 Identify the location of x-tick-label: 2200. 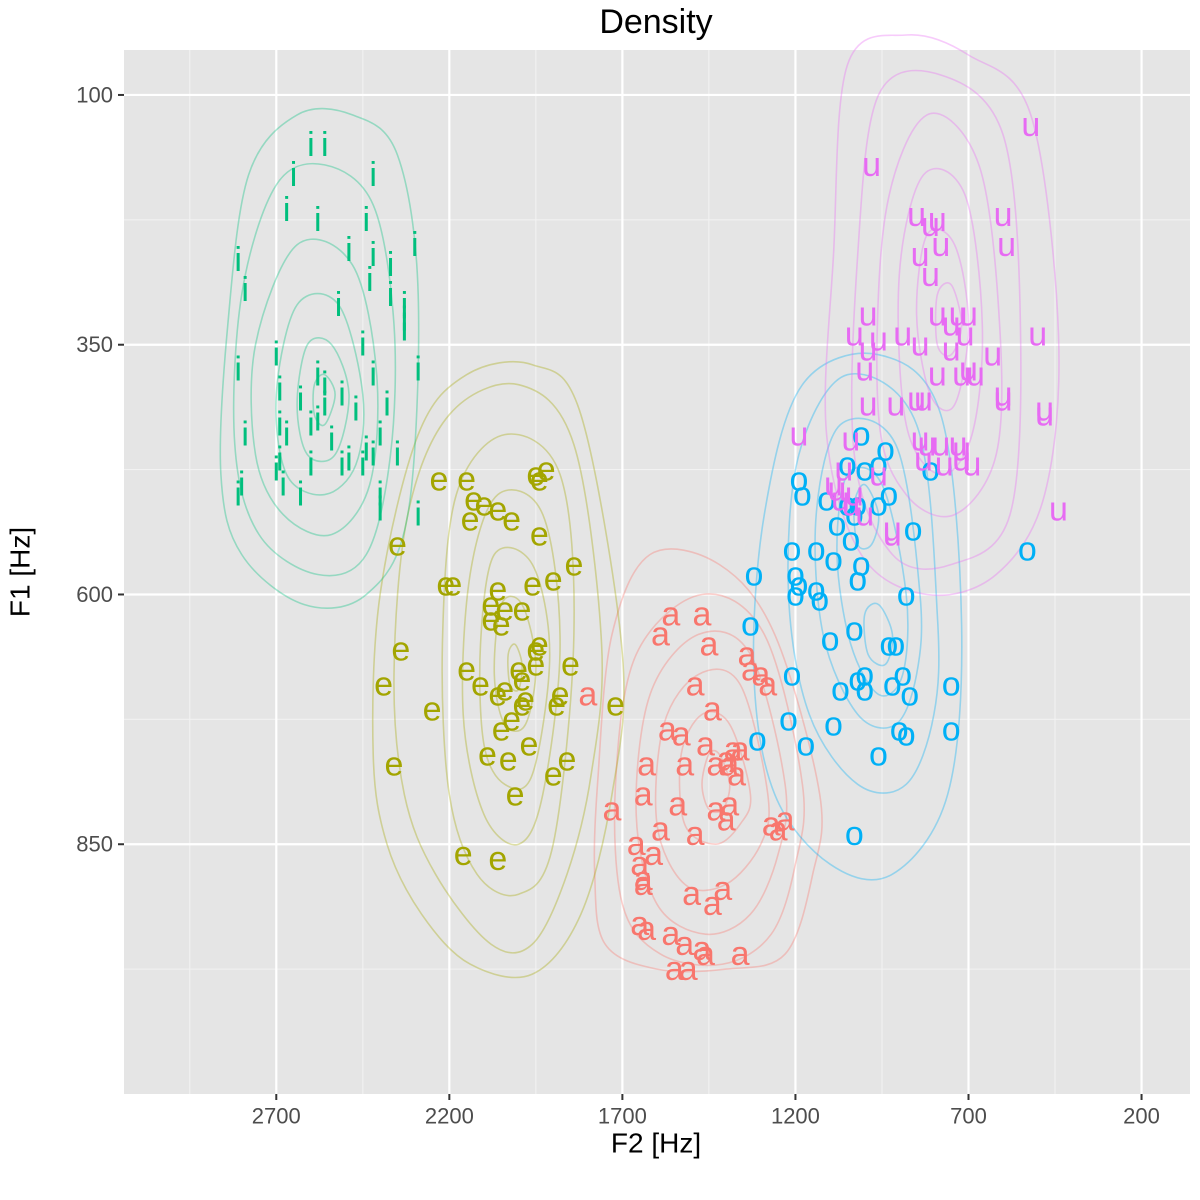
(449, 1116).